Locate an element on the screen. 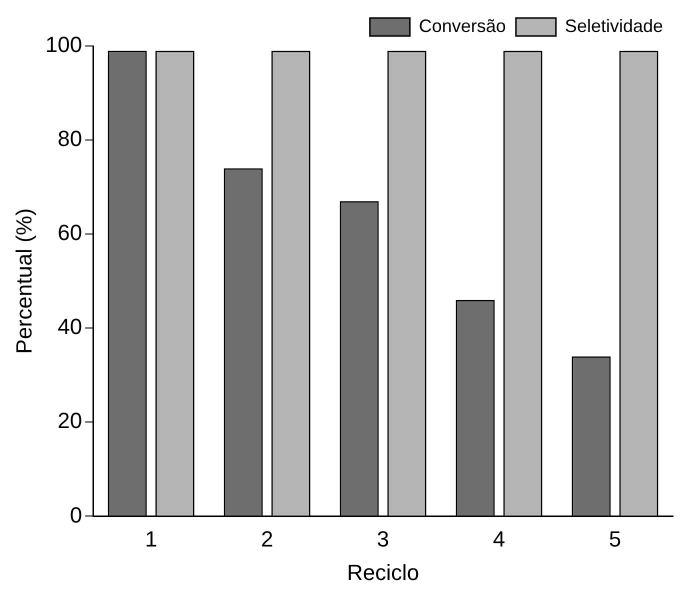 The width and height of the screenshot is (693, 599). legend-label: Seletividade is located at coordinates (614, 26).